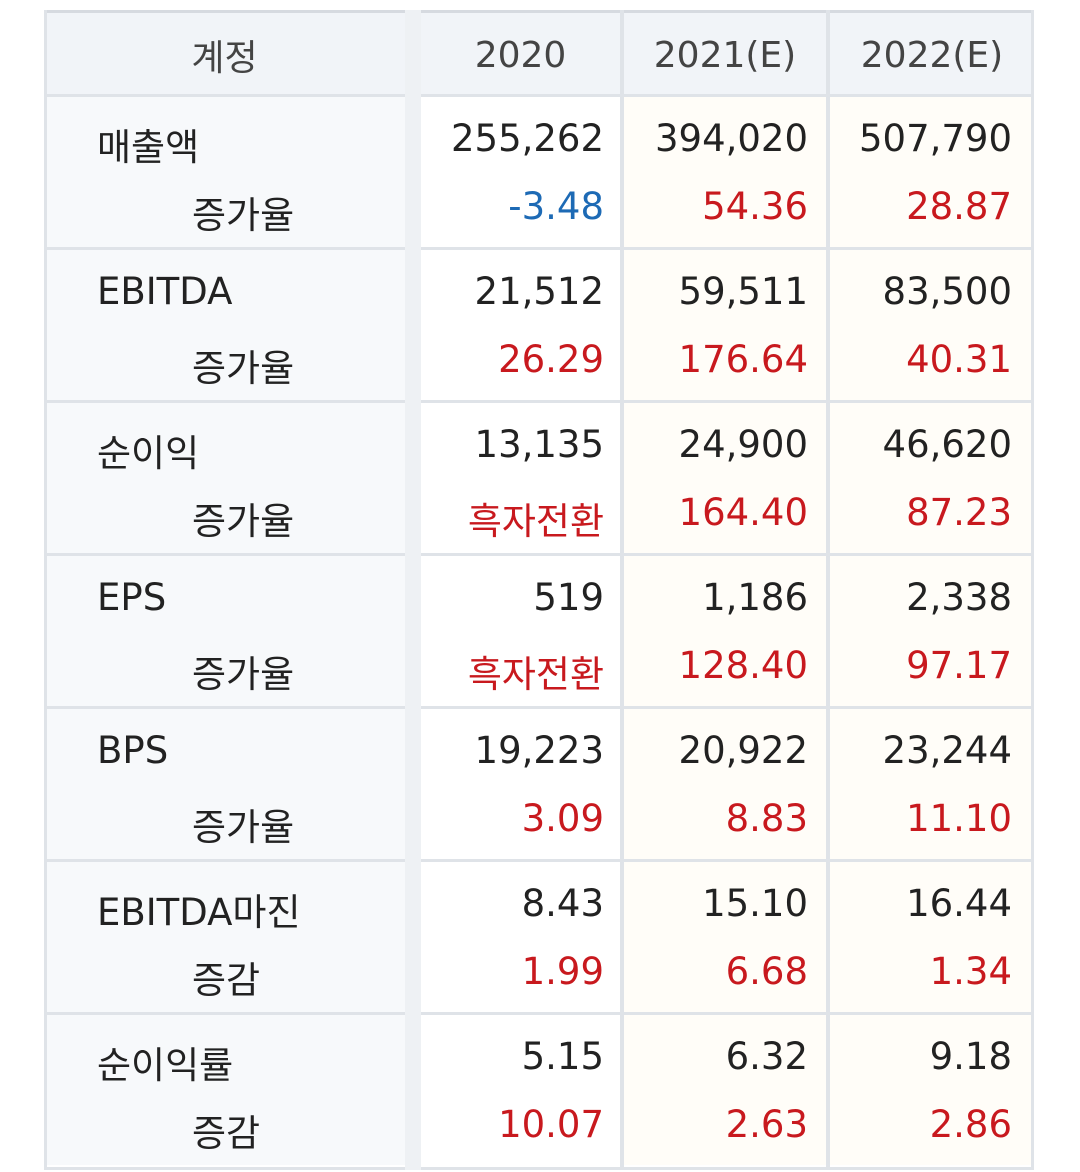 This screenshot has height=1172, width=1080. I want to click on growth-2022: 11.10, so click(959, 818).